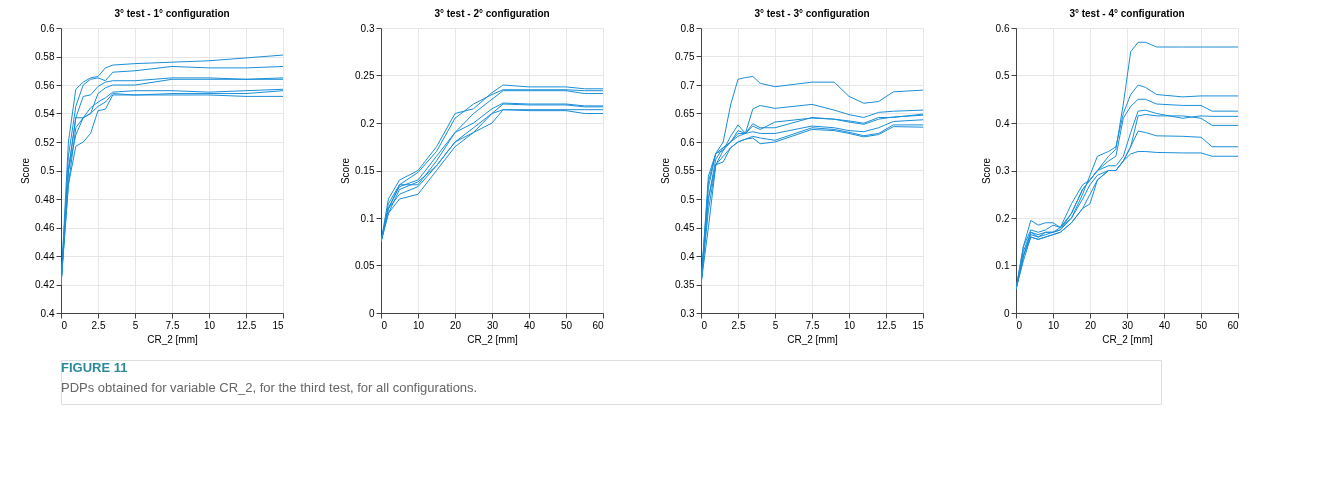  Describe the element at coordinates (1127, 13) in the screenshot. I see `chart-title: 3° test - 4° configuration` at that location.